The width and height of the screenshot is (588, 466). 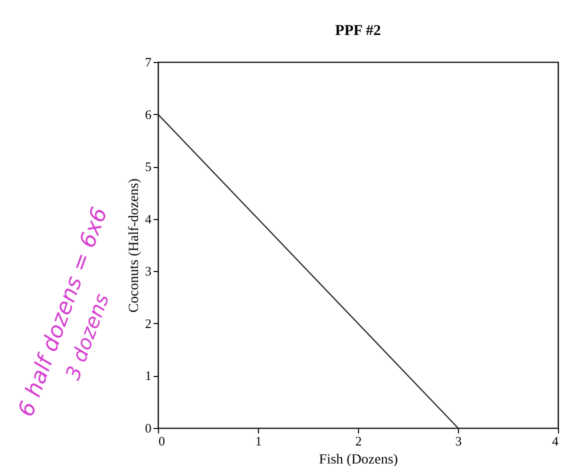 What do you see at coordinates (148, 376) in the screenshot?
I see `y-tick-label: 1` at bounding box center [148, 376].